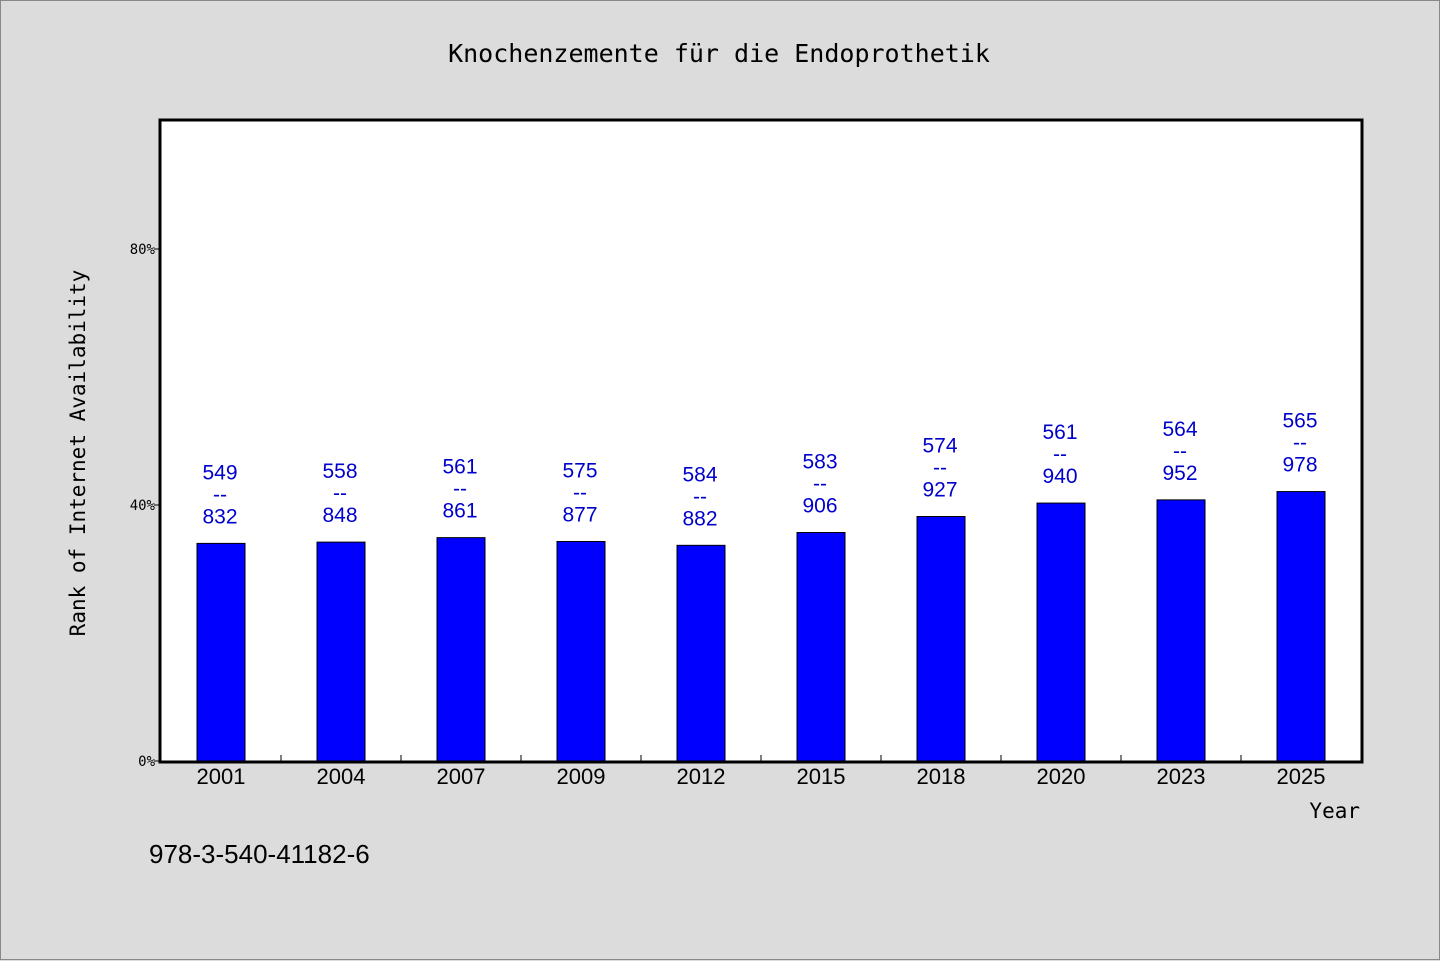 Image resolution: width=1440 pixels, height=961 pixels. I want to click on y-axis-label: Rank of Internet Availability, so click(78, 453).